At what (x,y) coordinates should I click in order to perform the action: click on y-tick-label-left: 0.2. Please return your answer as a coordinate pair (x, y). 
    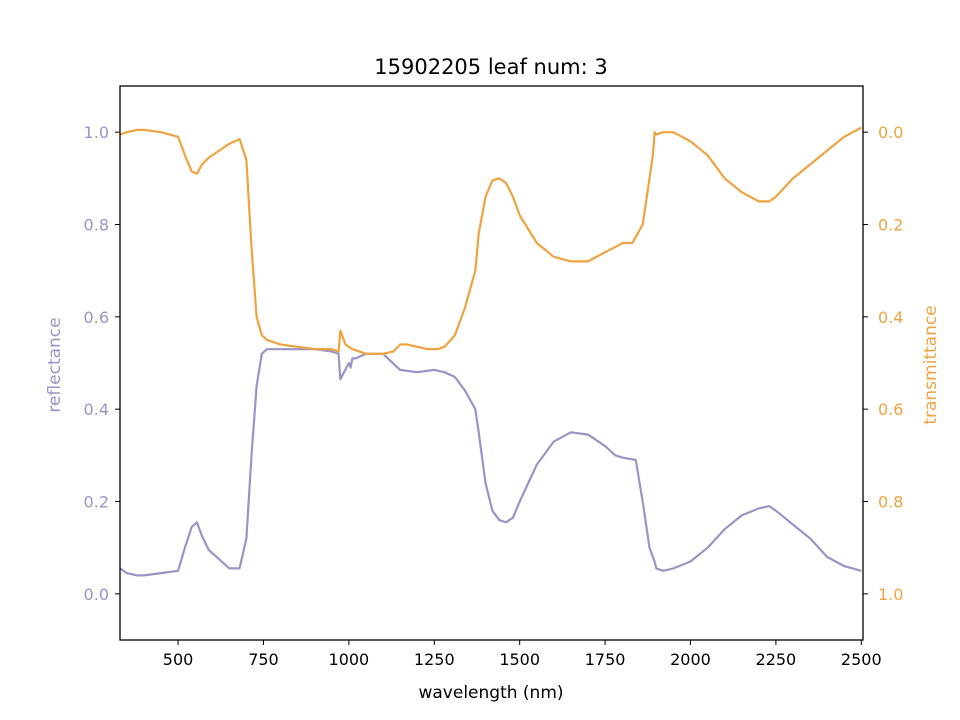
    Looking at the image, I should click on (96, 502).